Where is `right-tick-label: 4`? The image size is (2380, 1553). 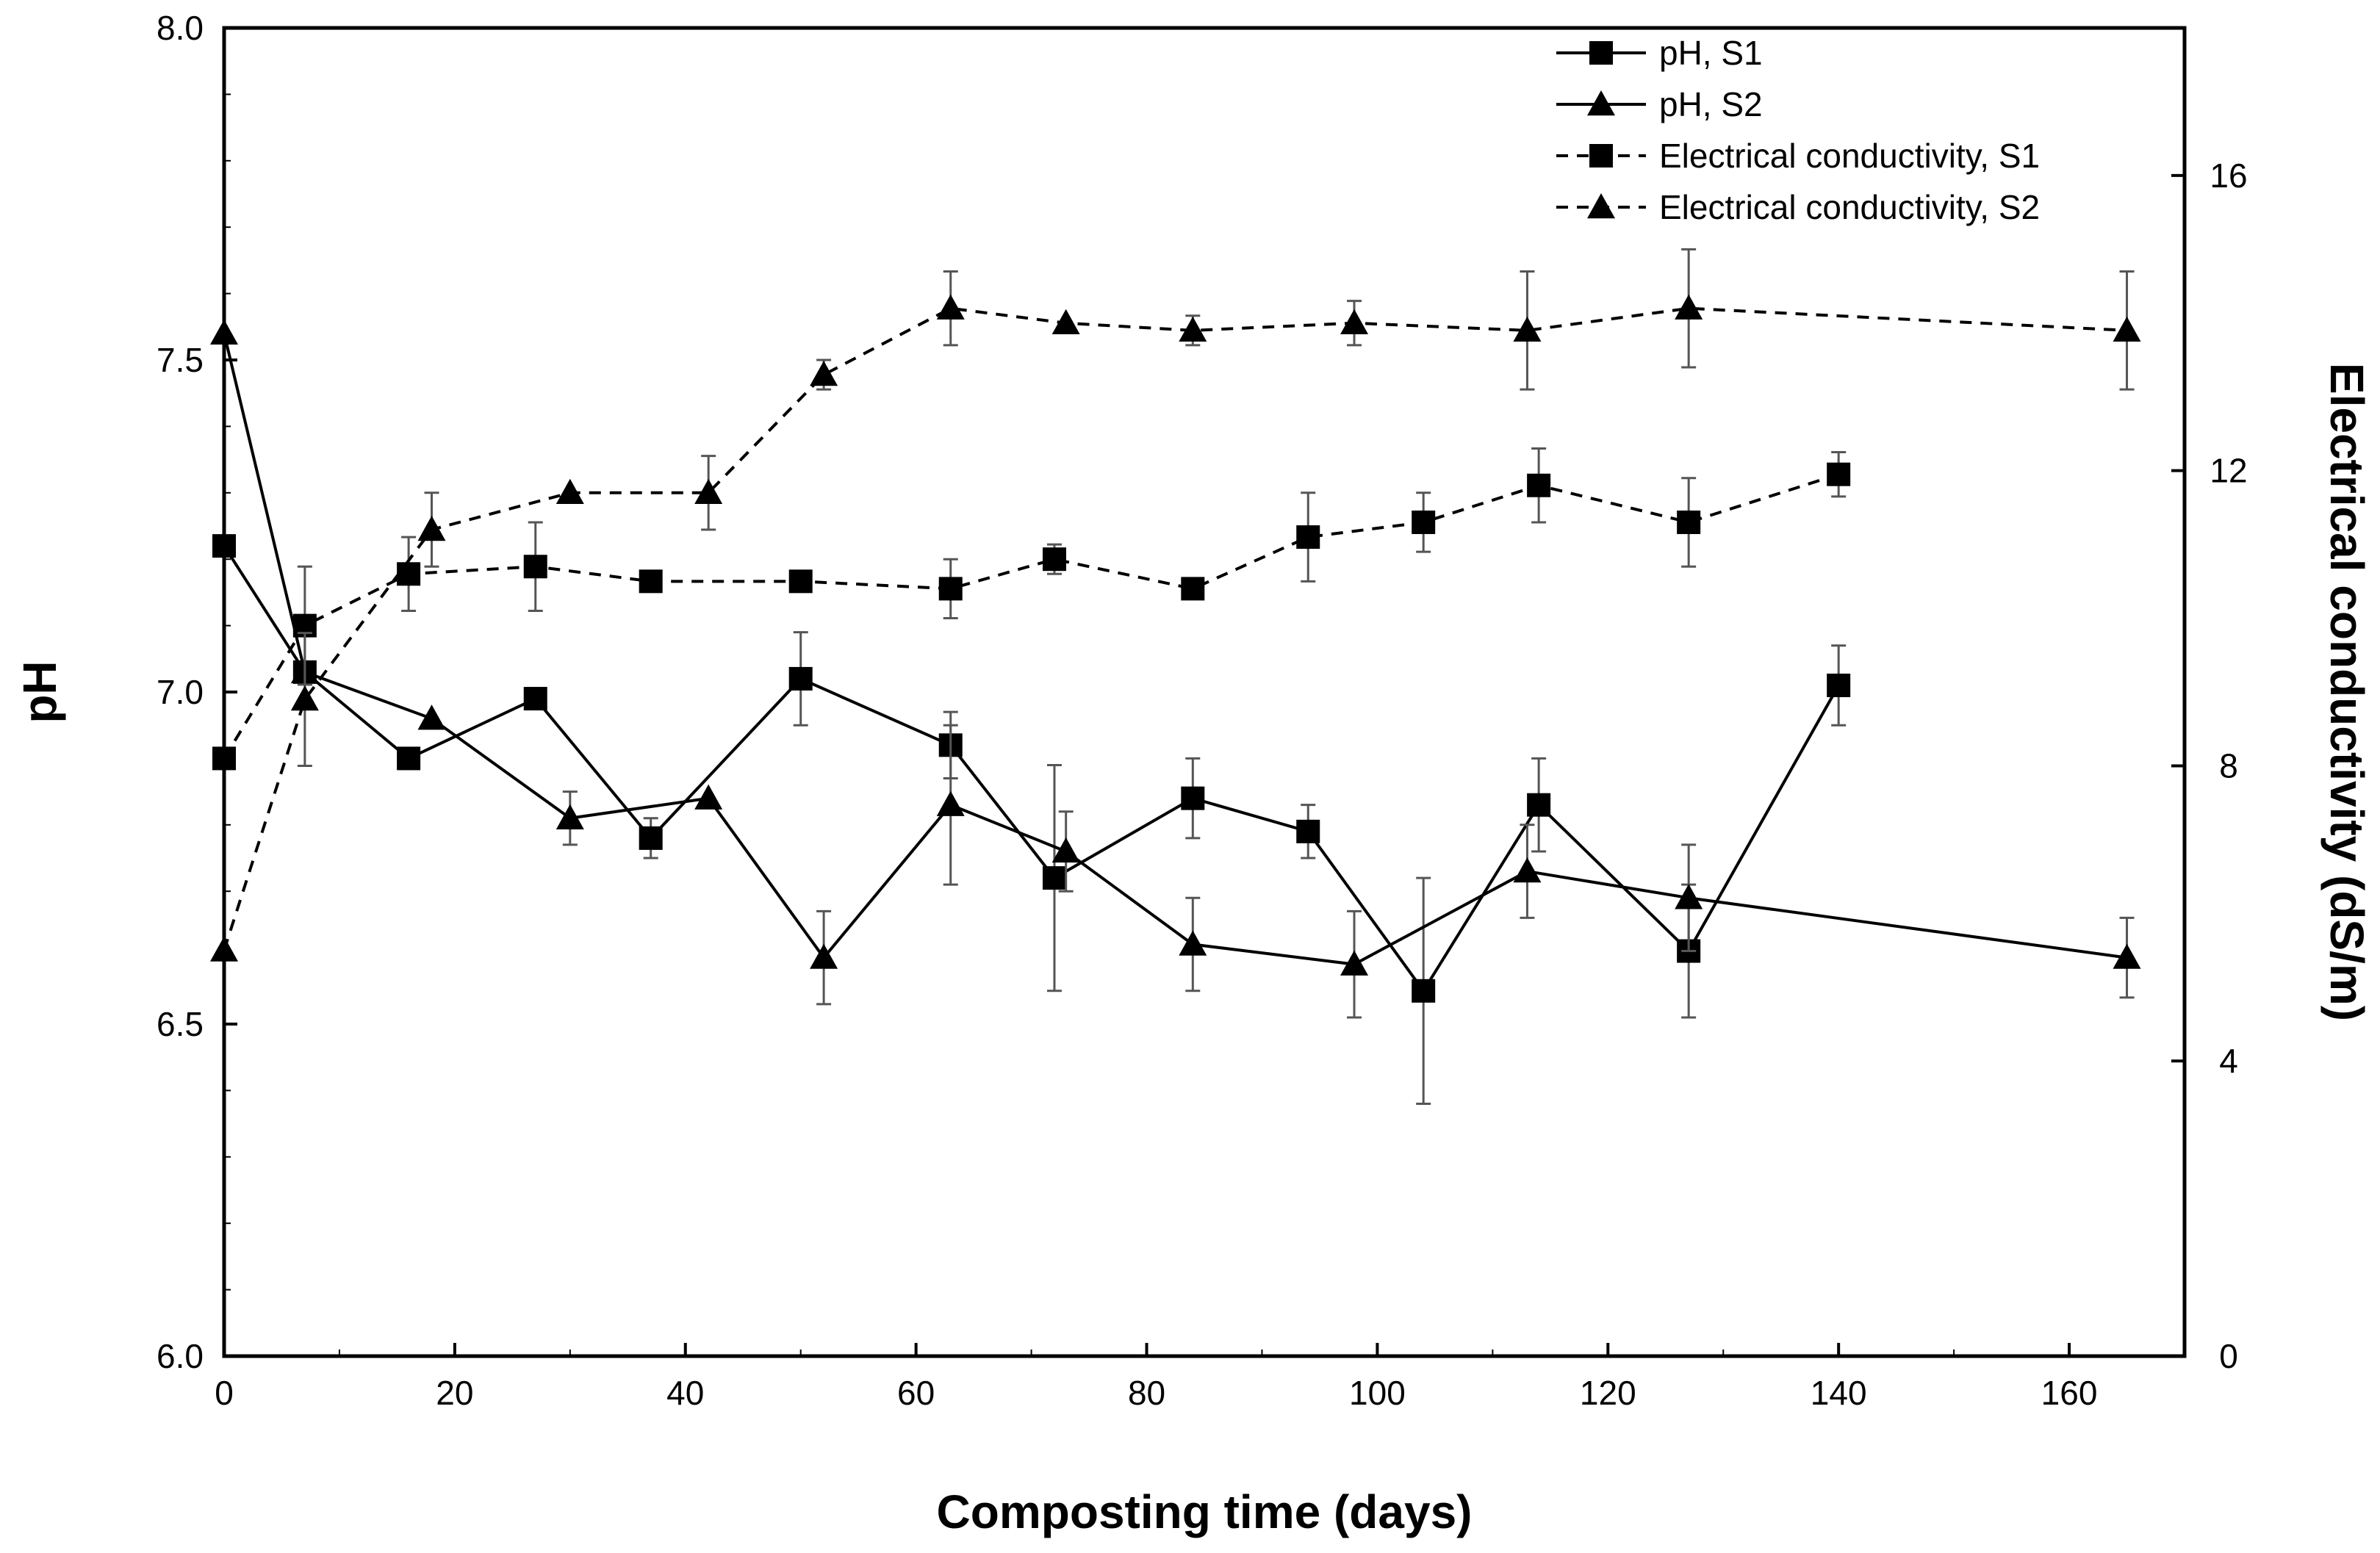 right-tick-label: 4 is located at coordinates (2228, 1061).